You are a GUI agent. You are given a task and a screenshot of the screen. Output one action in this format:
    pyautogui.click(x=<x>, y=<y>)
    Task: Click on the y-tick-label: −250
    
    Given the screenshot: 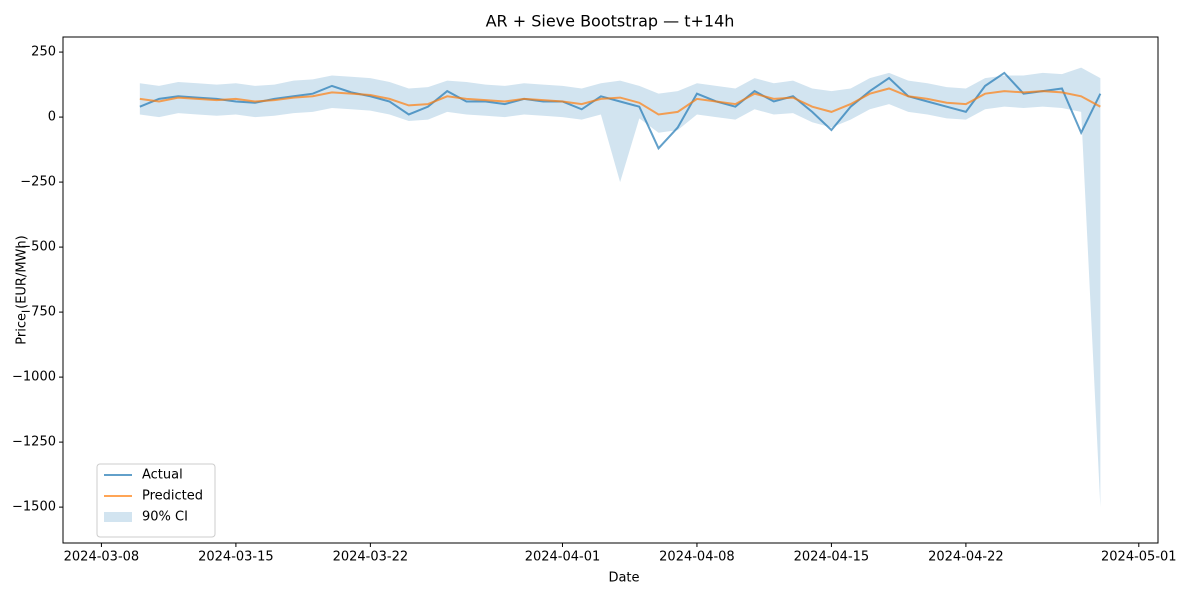 What is the action you would take?
    pyautogui.click(x=38, y=182)
    